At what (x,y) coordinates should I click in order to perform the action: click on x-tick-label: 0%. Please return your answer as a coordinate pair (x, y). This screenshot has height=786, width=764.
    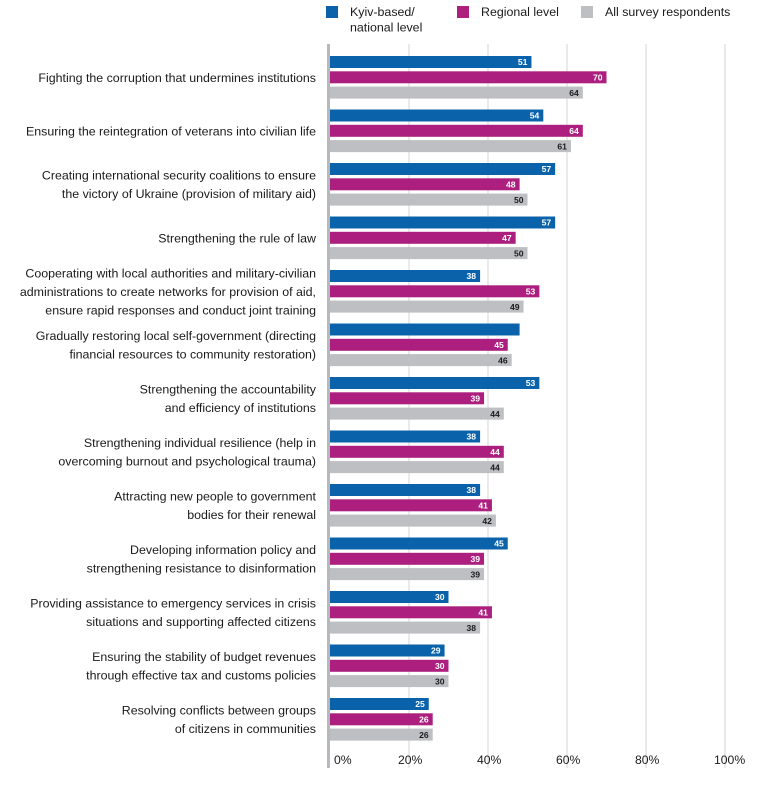
    Looking at the image, I should click on (343, 760).